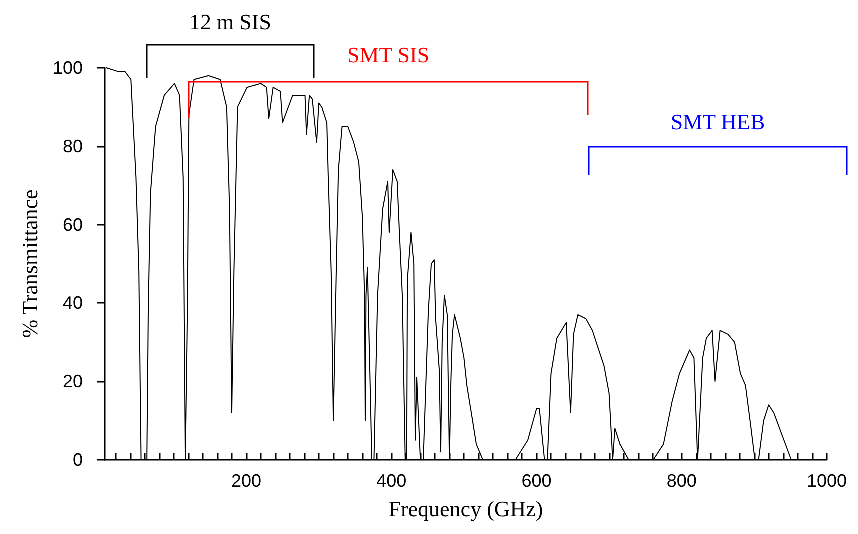  Describe the element at coordinates (537, 481) in the screenshot. I see `x-tick-label: 600` at that location.